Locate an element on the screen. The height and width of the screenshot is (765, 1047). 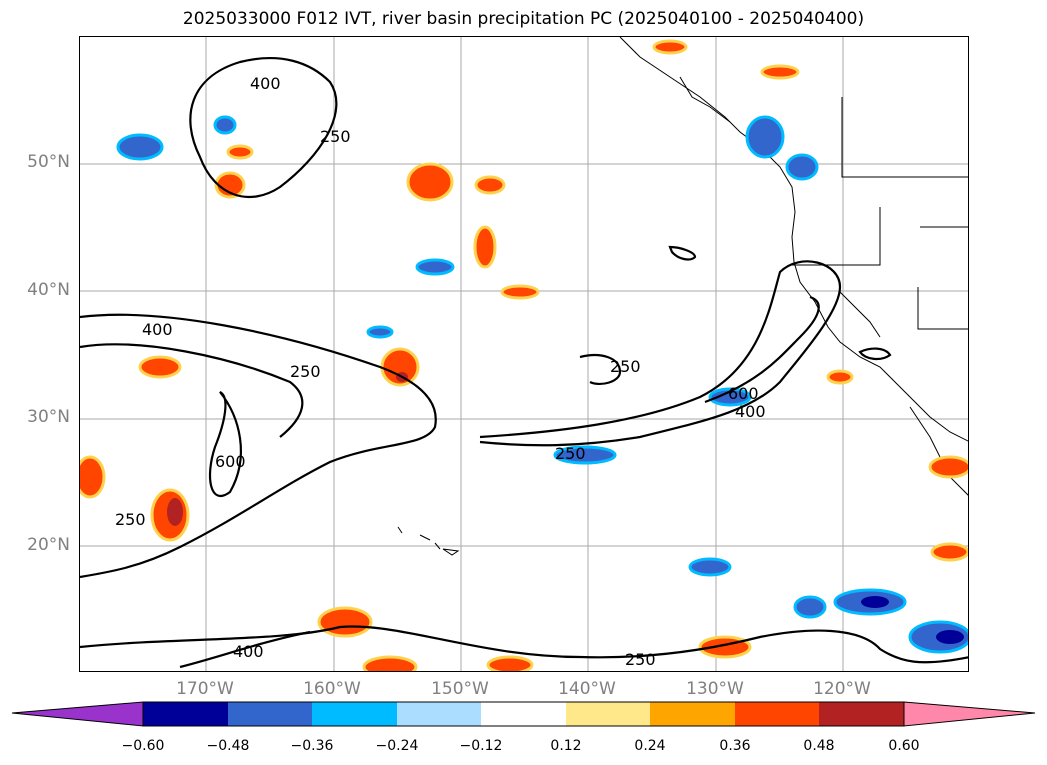
colorbar-tick-1: −0.60 is located at coordinates (143, 746).